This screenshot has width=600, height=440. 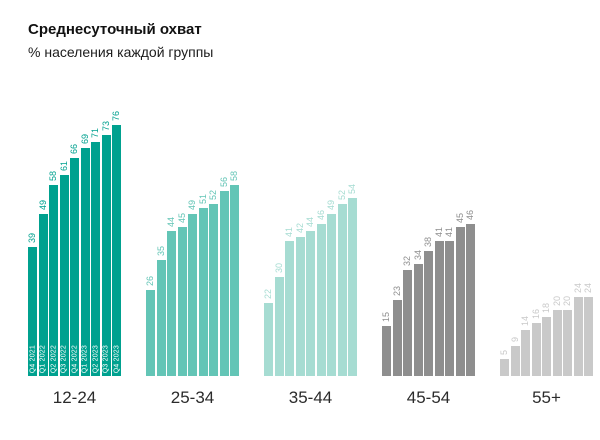 What do you see at coordinates (546, 235) in the screenshot?
I see `bar-series: 5 9 14 16 18 20 20 24 24` at bounding box center [546, 235].